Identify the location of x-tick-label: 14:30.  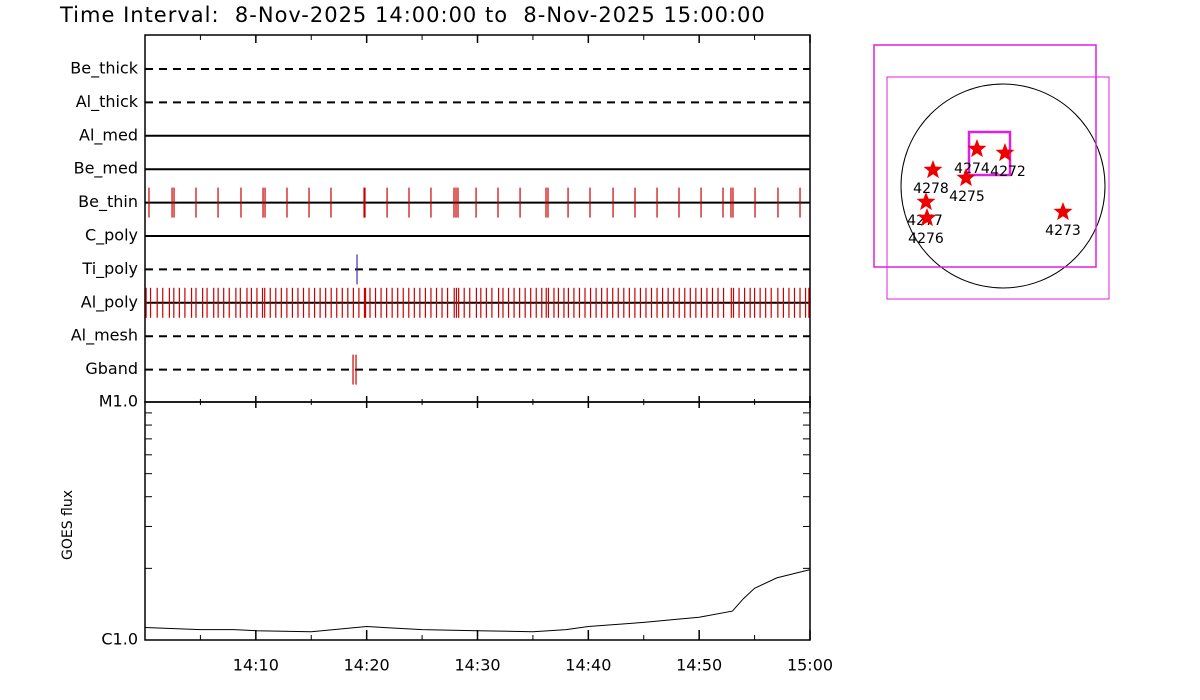
(477, 665).